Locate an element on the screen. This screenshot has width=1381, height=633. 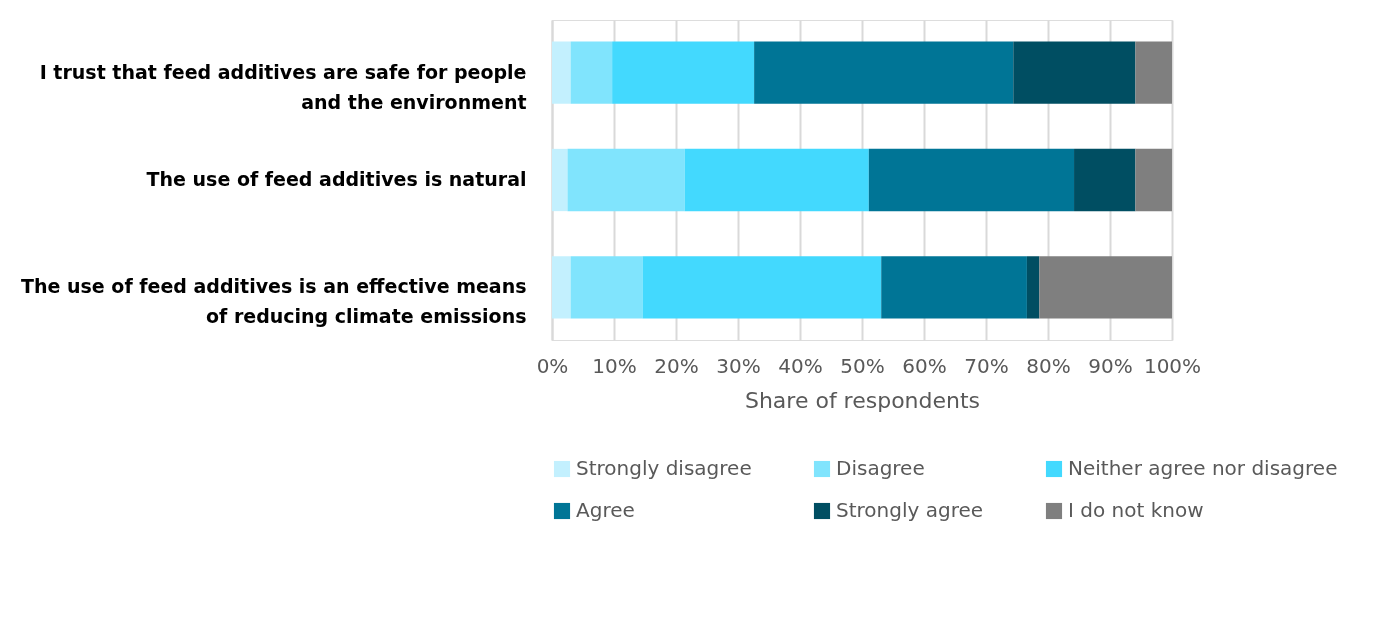
legend-label: Disagree is located at coordinates (880, 468).